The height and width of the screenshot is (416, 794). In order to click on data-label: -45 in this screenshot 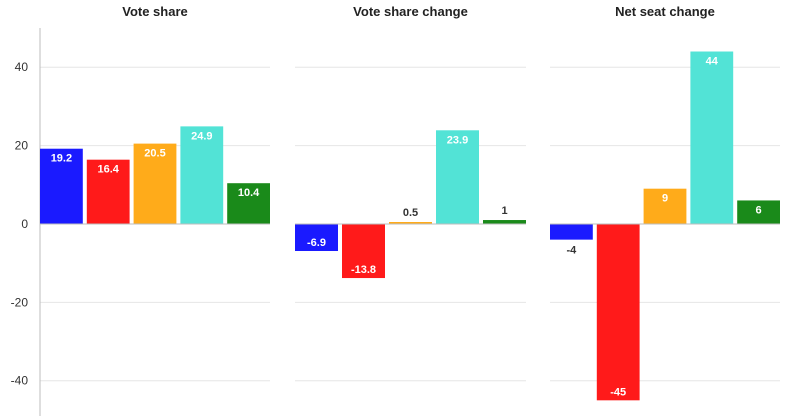, I will do `click(618, 392)`.